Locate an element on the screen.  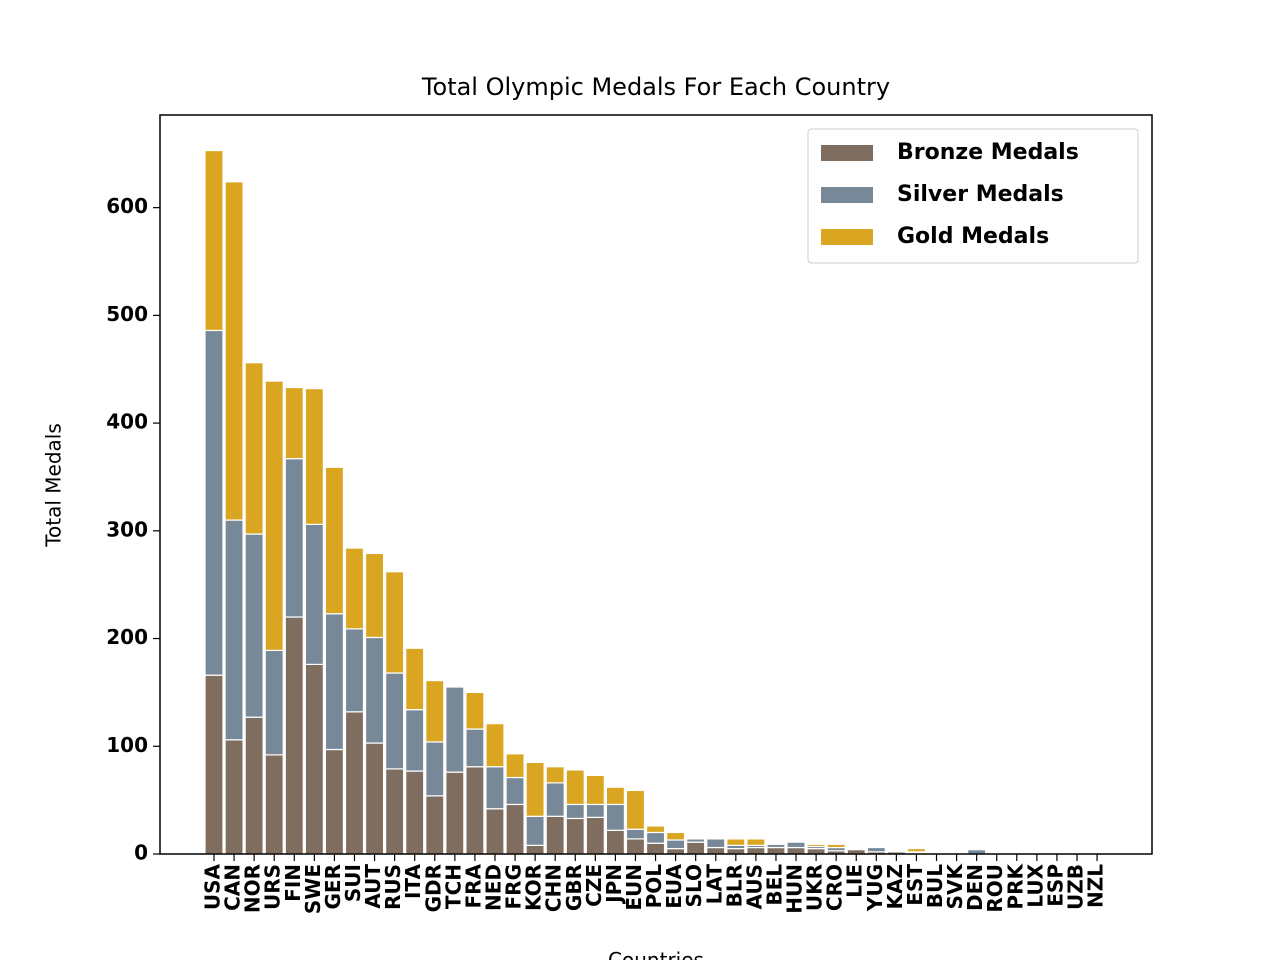
x-tick-label: SUI is located at coordinates (353, 883).